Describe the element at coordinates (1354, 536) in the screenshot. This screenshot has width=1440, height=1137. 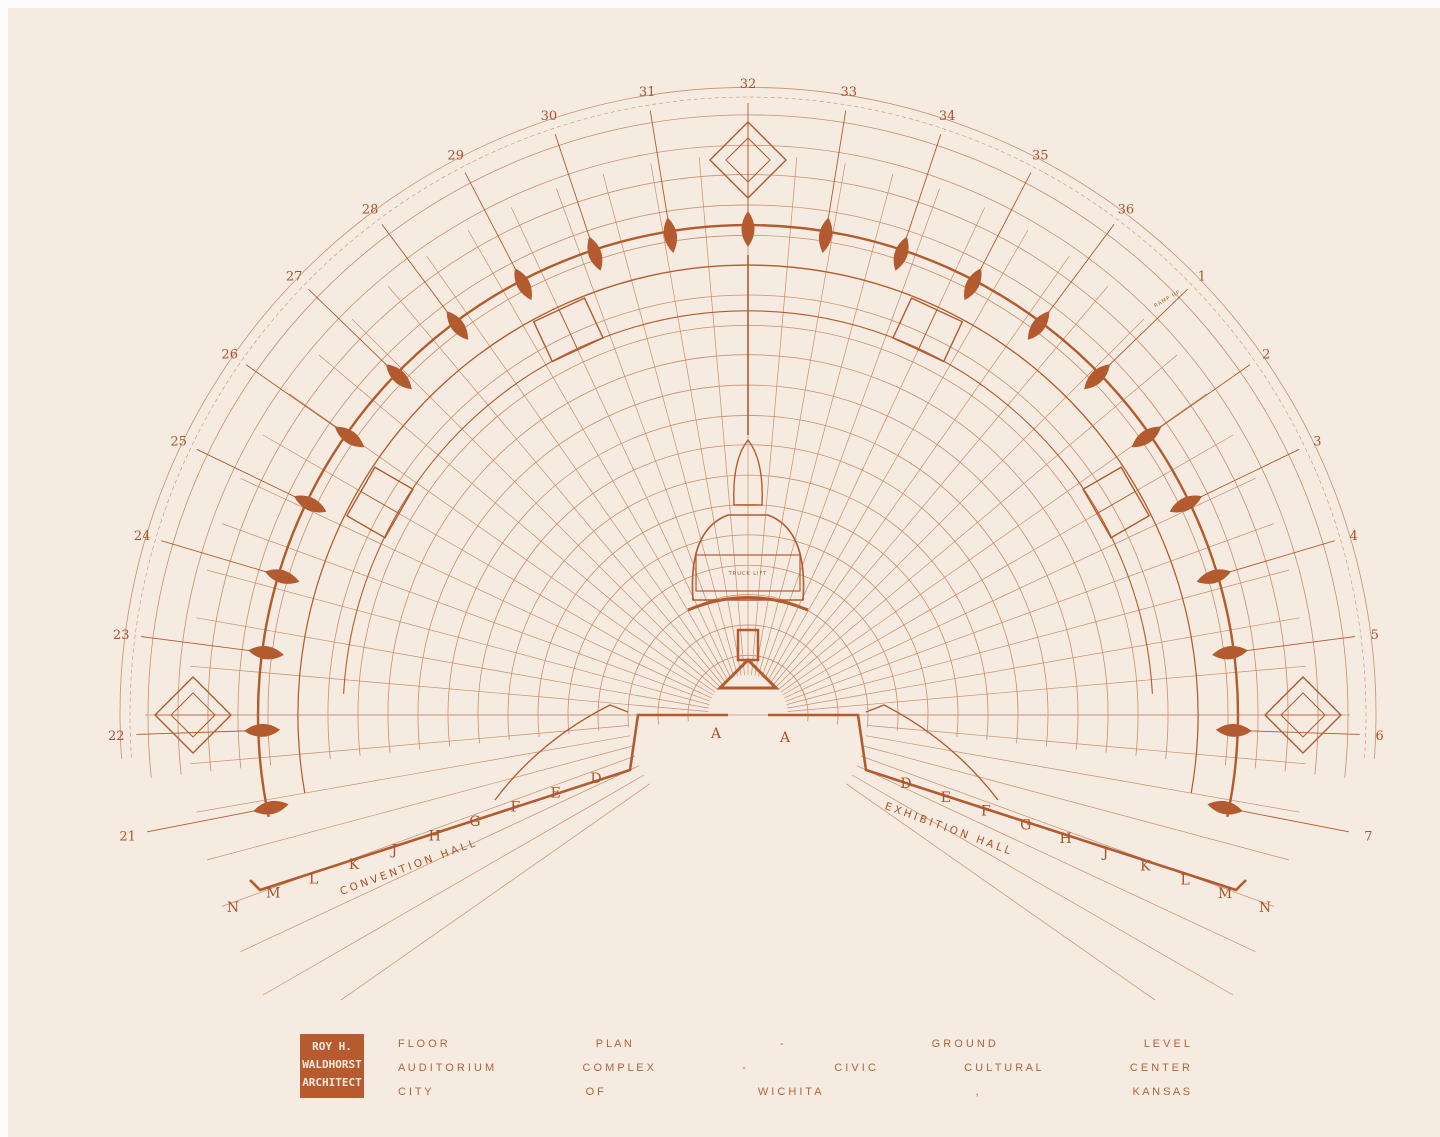
I see `grid-number-label: 4` at that location.